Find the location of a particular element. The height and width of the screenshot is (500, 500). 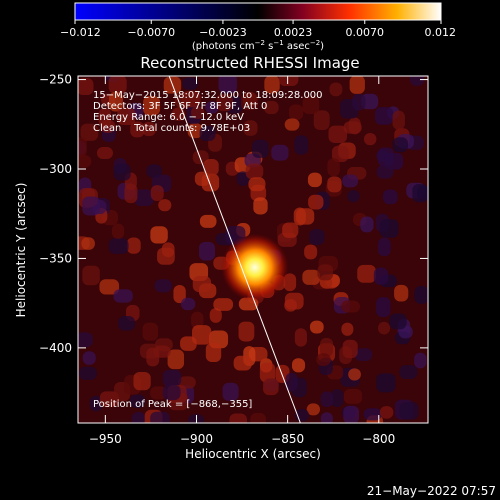

annotation-detectors: Detectors: 3F 5F 6F 7F 8F 9F, Att 0 is located at coordinates (180, 106).